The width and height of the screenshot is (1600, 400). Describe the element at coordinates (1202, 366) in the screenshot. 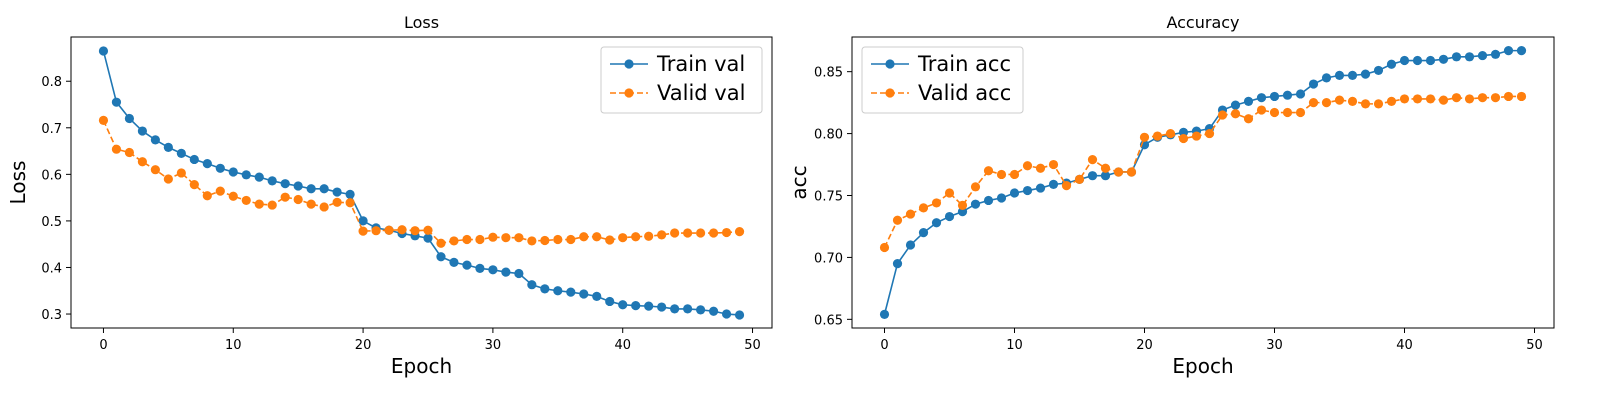

I see `x-axis-label: Epoch` at that location.